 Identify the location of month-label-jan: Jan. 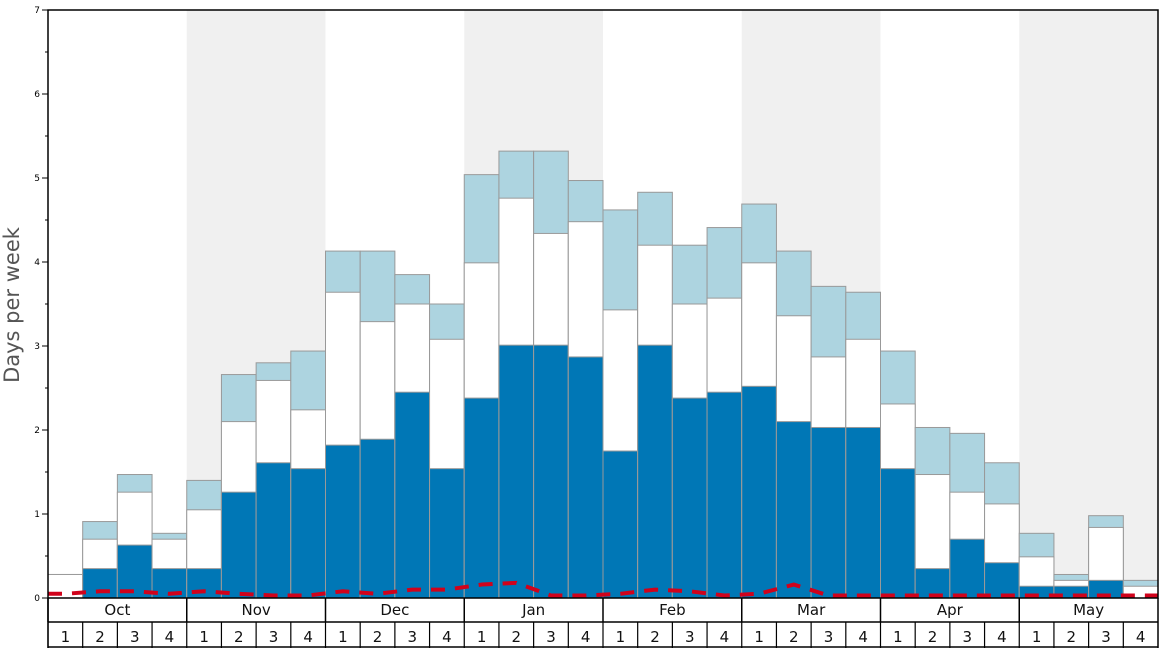
(533, 610).